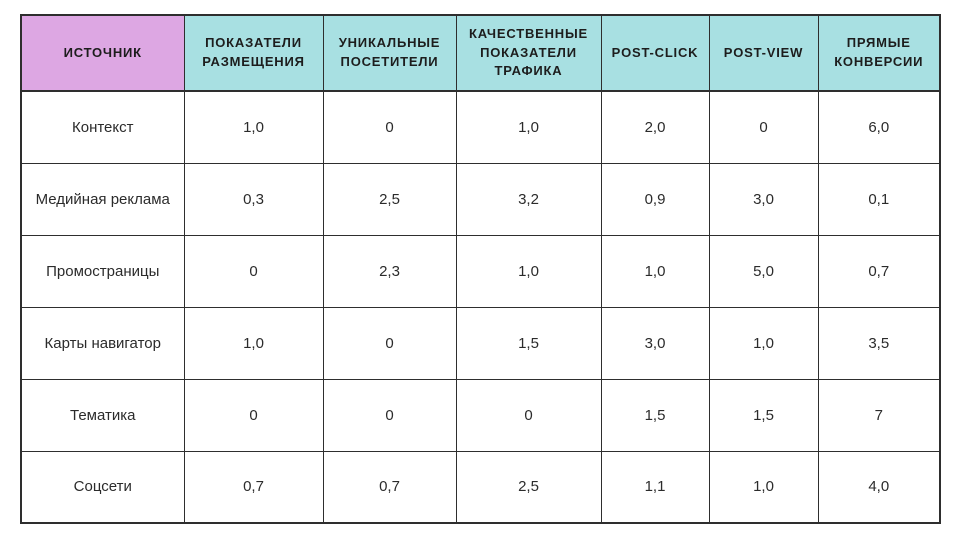  I want to click on value-cell: 0,9, so click(655, 199).